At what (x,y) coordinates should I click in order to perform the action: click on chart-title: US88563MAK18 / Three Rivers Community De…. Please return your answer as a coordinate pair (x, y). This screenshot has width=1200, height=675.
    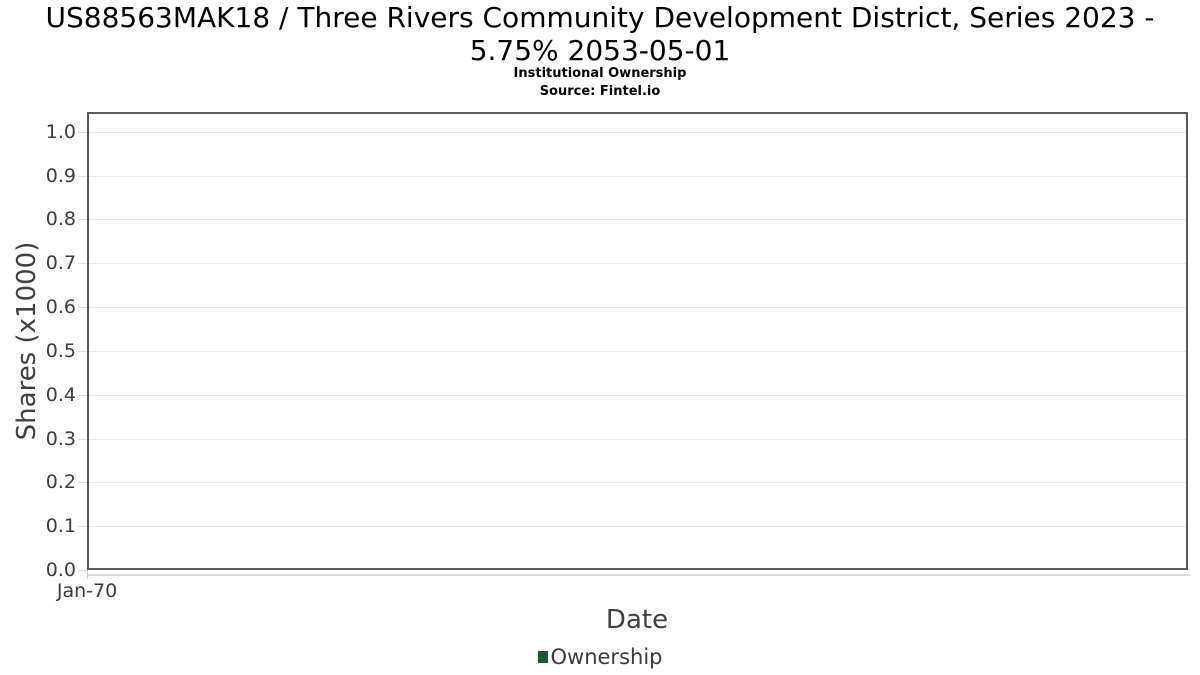
    Looking at the image, I should click on (600, 34).